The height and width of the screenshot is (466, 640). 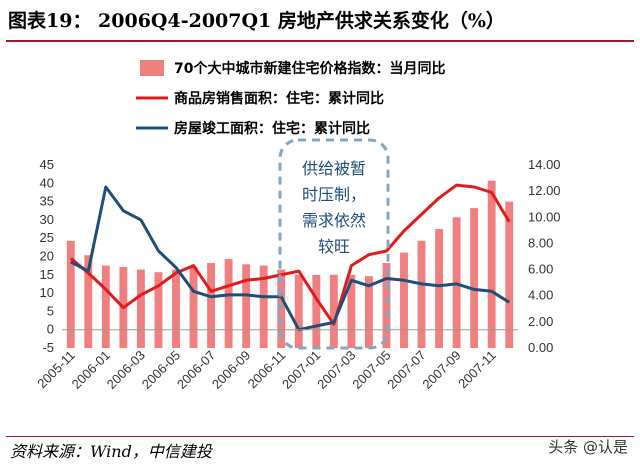 What do you see at coordinates (540, 242) in the screenshot?
I see `y-right-tick-label: 8.00` at bounding box center [540, 242].